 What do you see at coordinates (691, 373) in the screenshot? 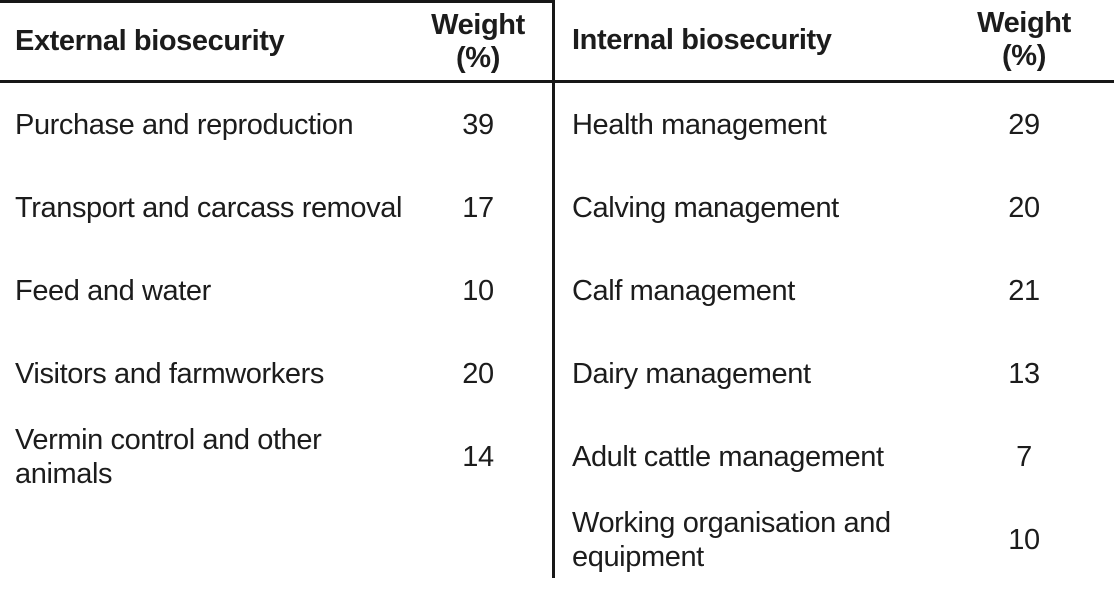
I see `row-label: Dairy management` at bounding box center [691, 373].